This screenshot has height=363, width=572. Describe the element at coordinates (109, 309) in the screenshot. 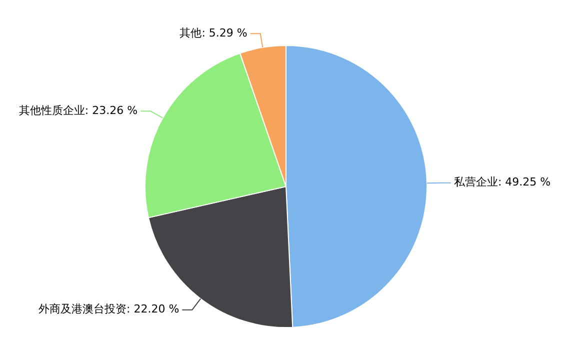

I see `slice-label: 外商及港澳台投资: 22.20 %` at that location.